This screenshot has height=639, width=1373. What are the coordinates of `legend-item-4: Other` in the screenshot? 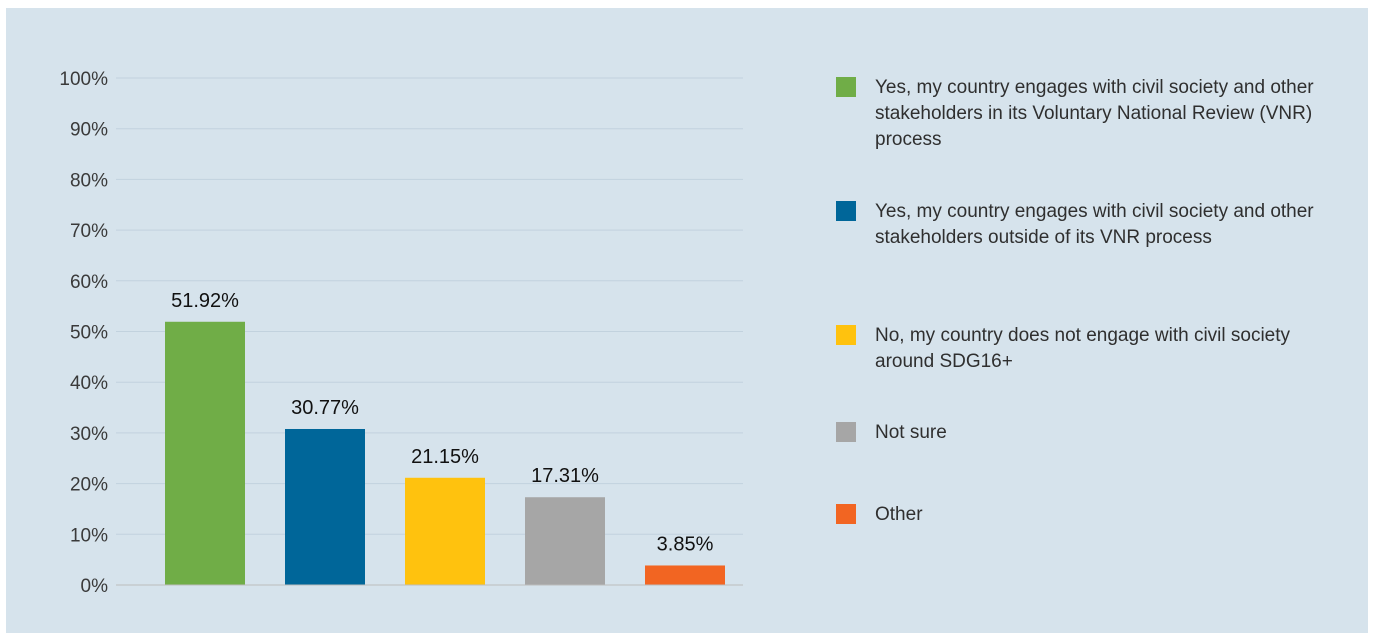 It's located at (1096, 515).